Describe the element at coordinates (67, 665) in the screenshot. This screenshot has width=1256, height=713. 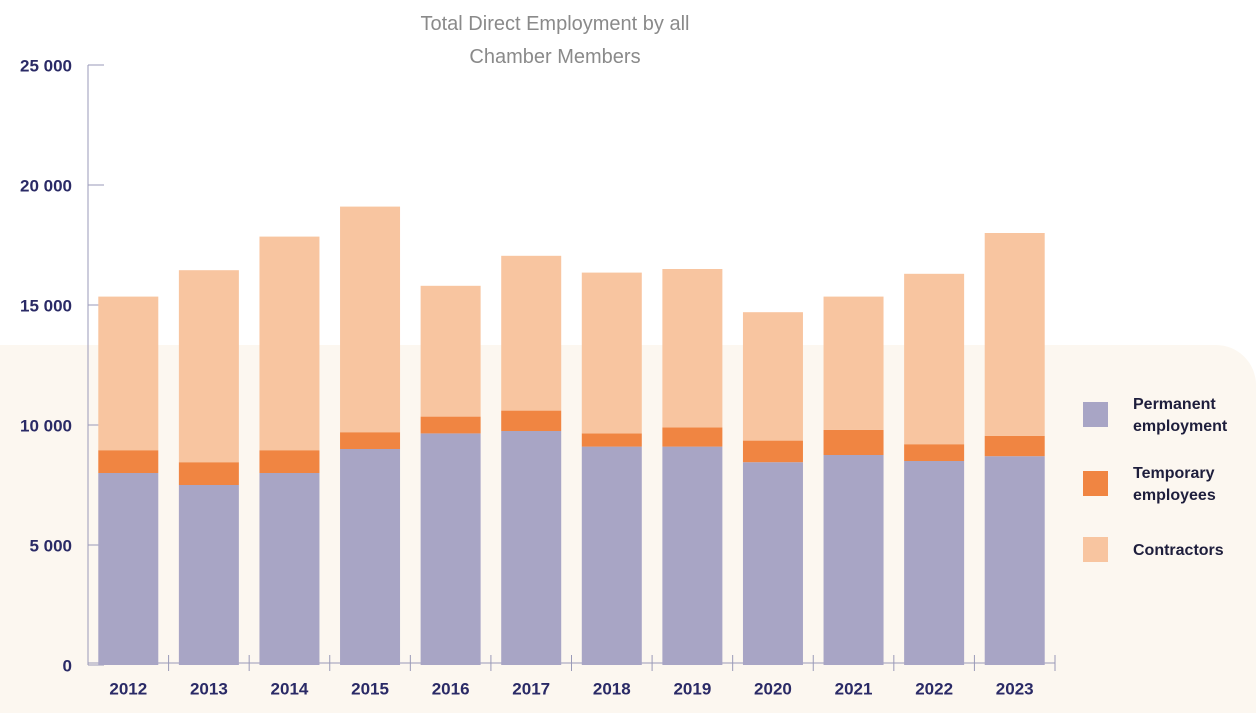
I see `y-tick-label: 0` at that location.